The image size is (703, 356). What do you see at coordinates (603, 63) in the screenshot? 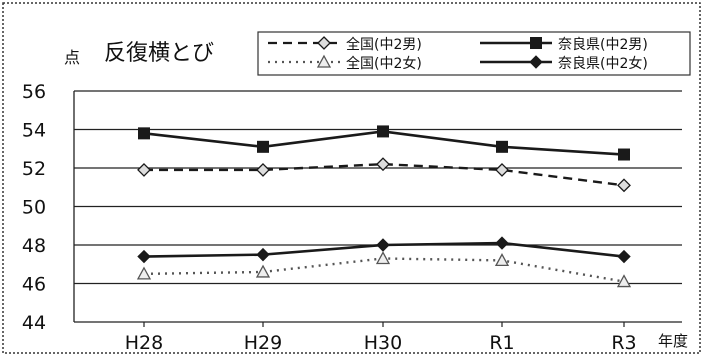
I see `legend-label: 奈良県(中2女)` at bounding box center [603, 63].